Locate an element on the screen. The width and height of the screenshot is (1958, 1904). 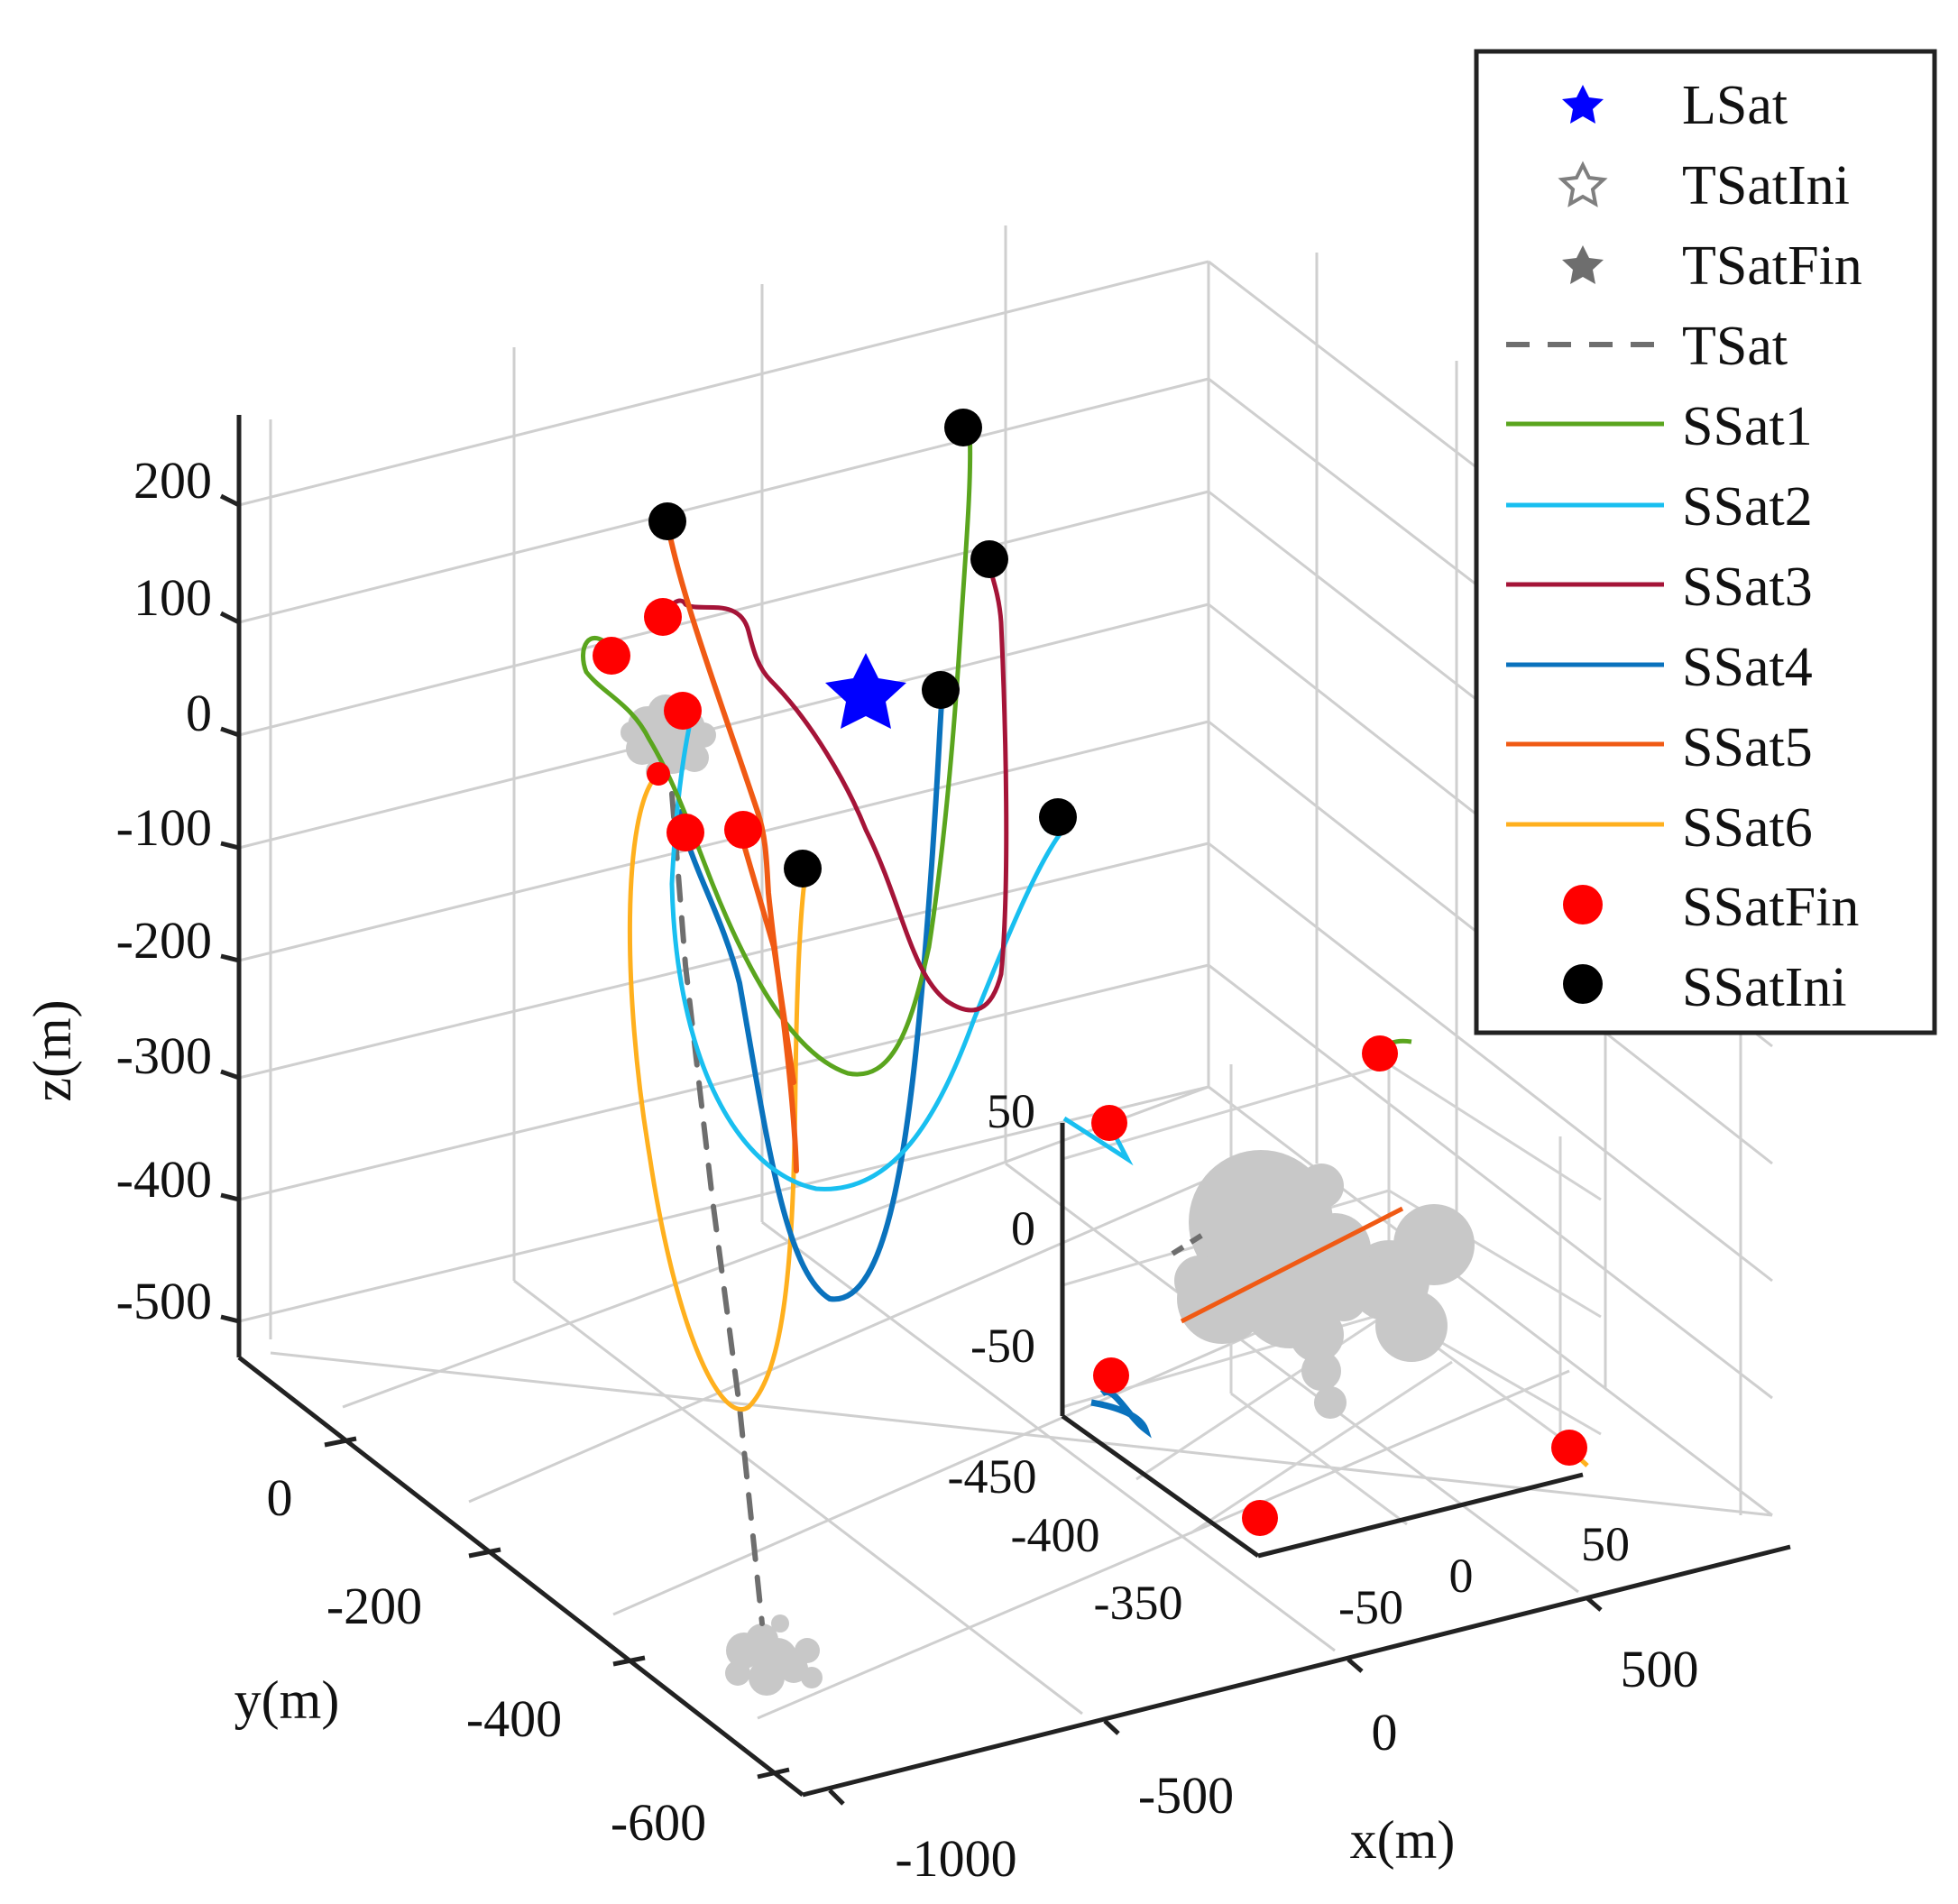
inset-zoom-plot: 50 0 -50 -450 -400 -350 -50 0 50 is located at coordinates (1289, 1334).